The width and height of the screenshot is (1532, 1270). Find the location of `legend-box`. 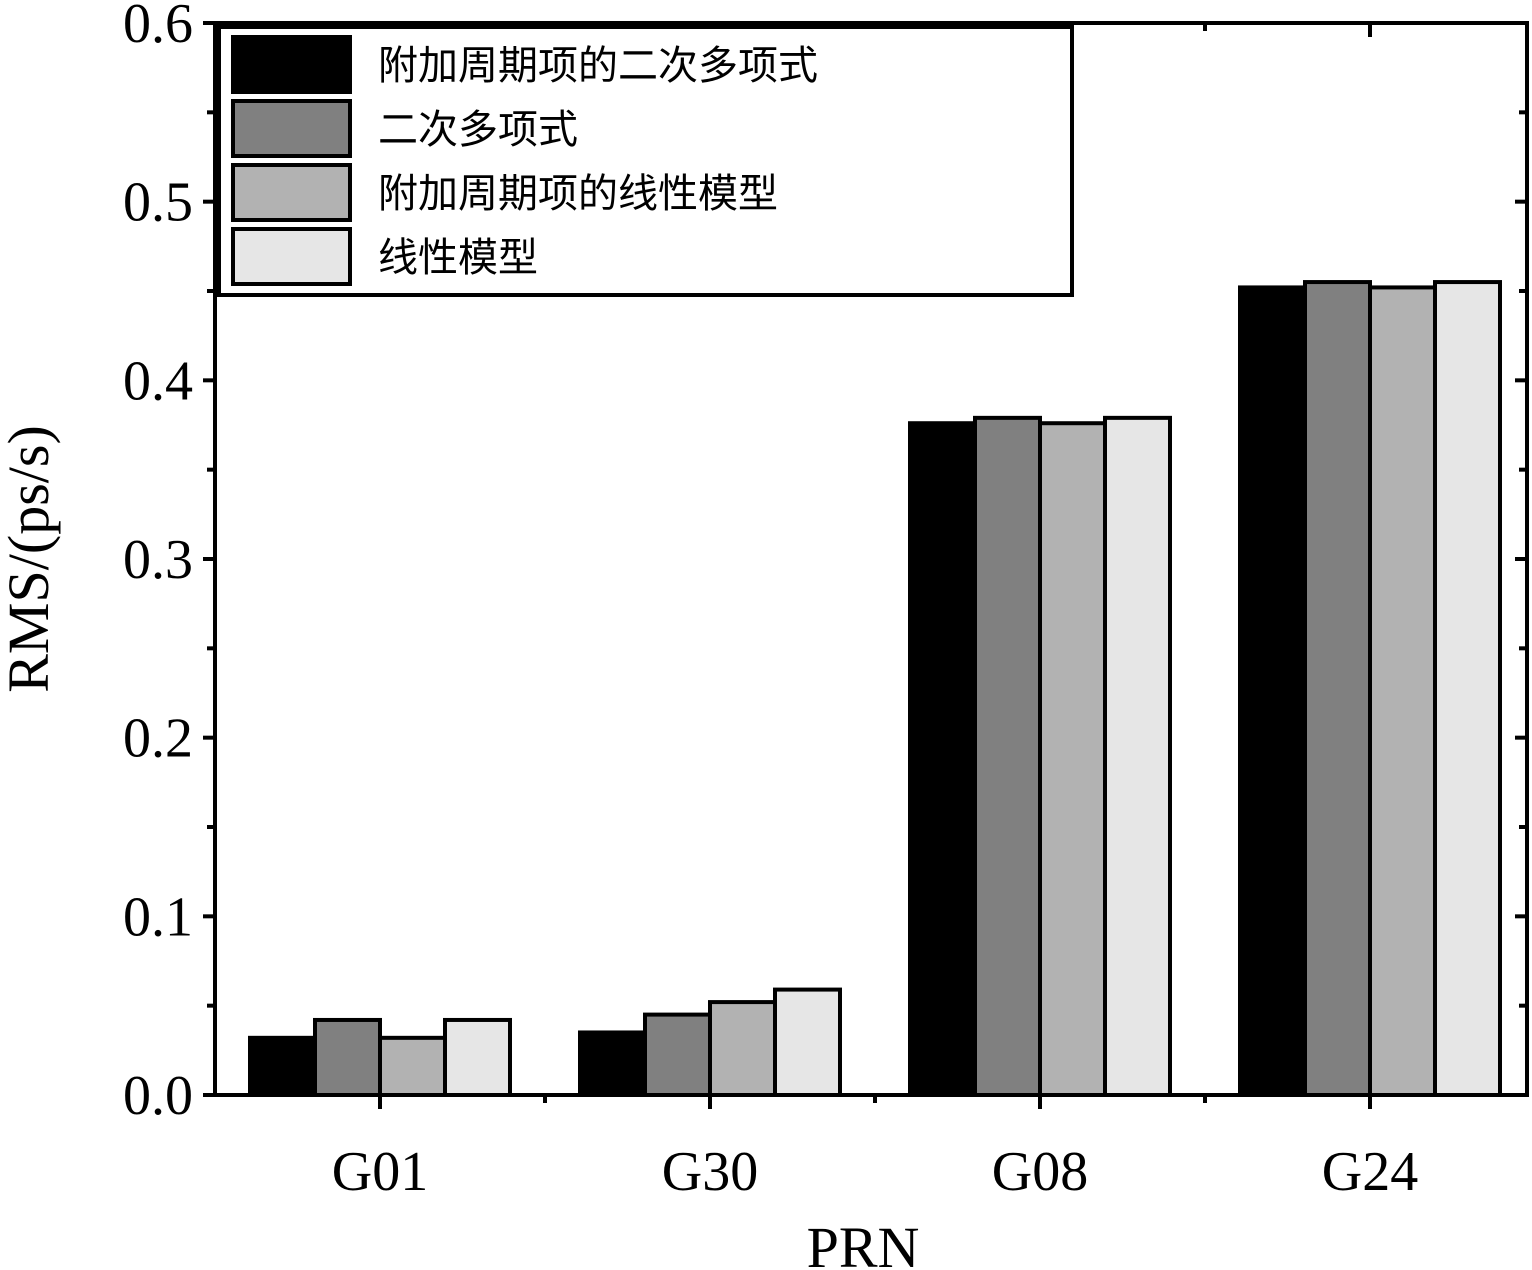

legend-box is located at coordinates (645, 161).